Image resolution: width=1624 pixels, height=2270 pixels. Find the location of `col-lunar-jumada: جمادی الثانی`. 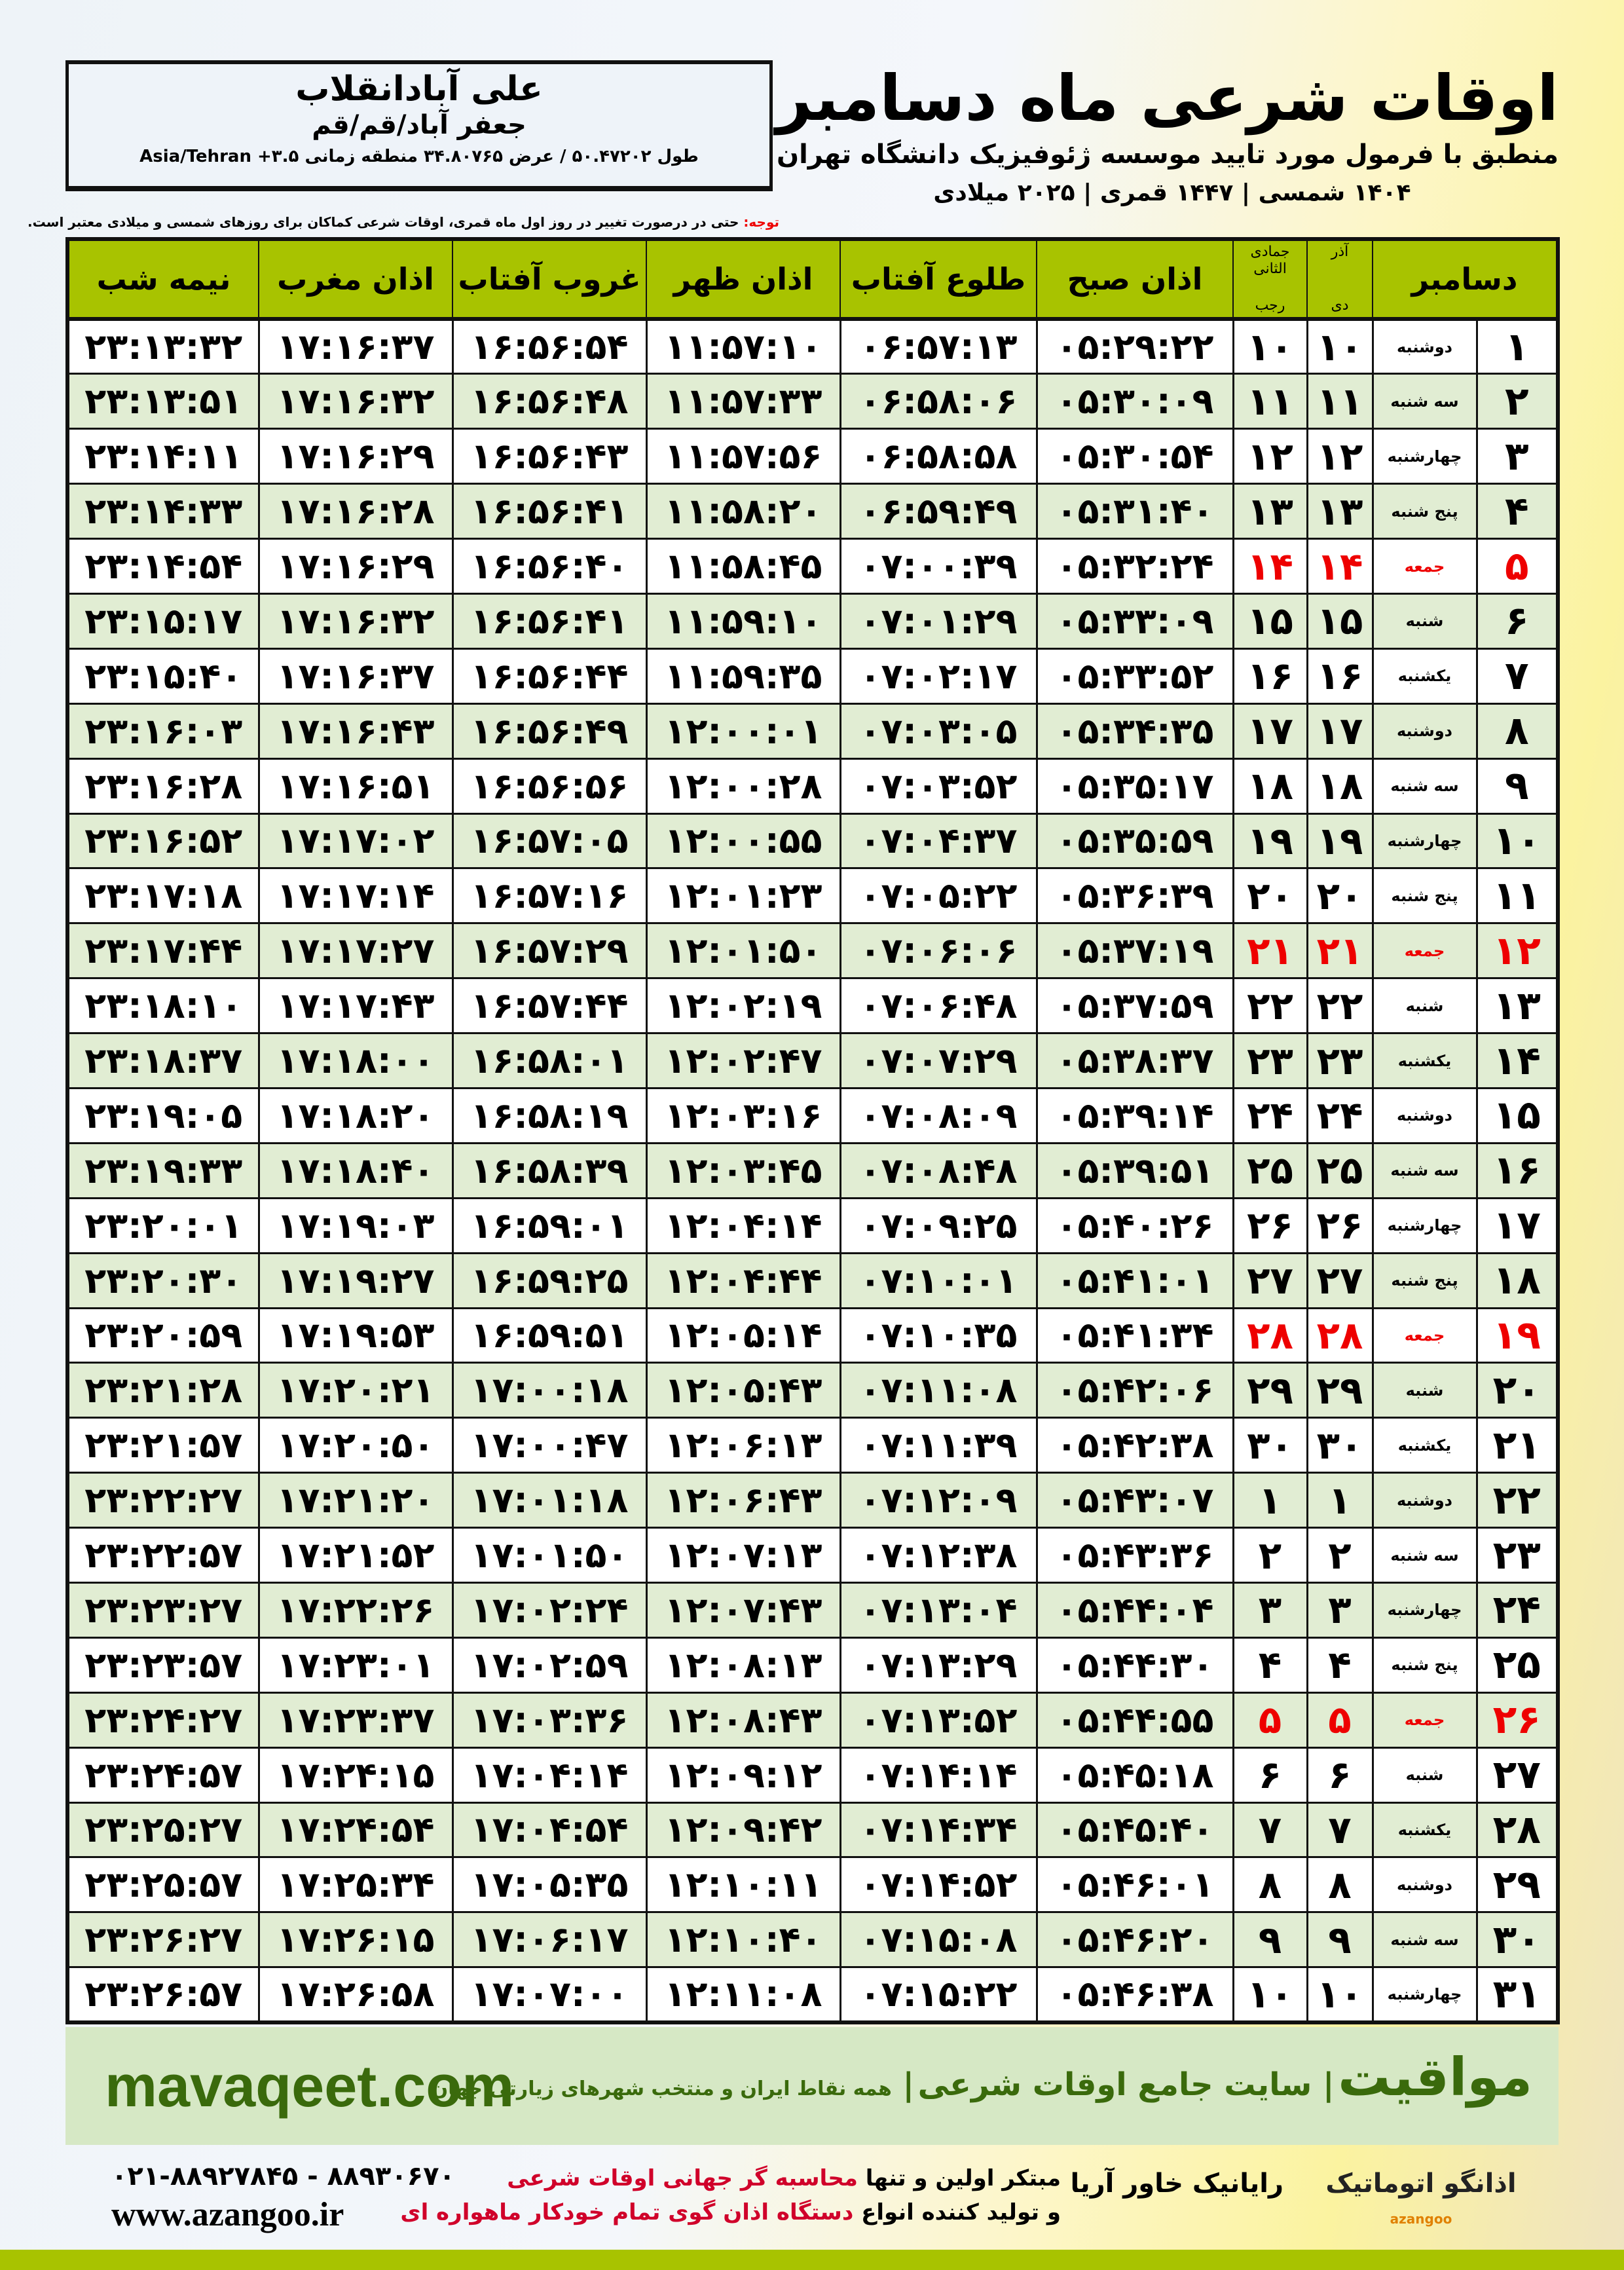

col-lunar-jumada: جمادی الثانی is located at coordinates (1270, 260).